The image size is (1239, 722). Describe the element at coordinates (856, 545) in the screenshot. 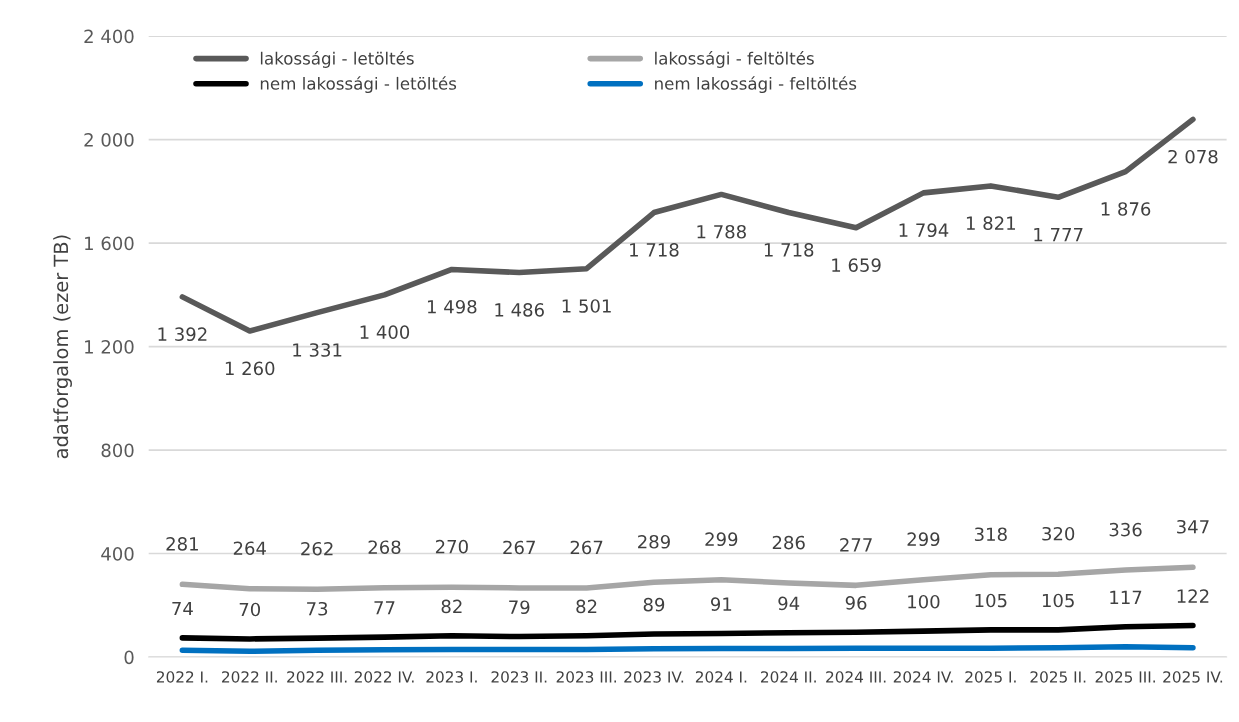

I see `data-label: 277` at that location.